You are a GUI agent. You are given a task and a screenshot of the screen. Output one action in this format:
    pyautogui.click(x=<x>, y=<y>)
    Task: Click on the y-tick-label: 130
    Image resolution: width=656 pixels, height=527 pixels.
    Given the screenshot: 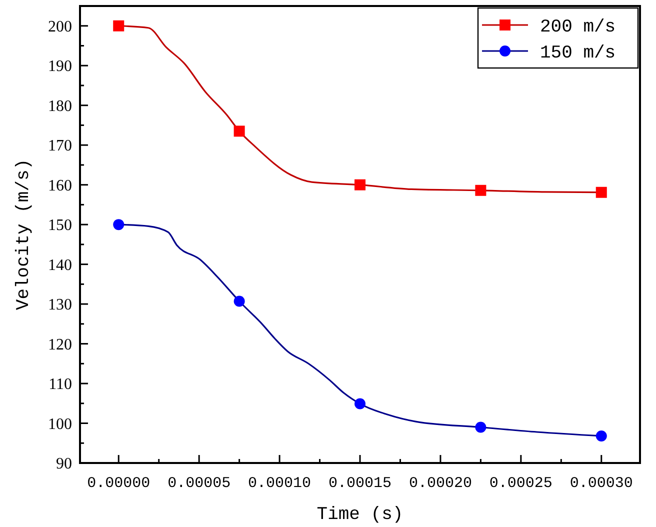 What is the action you would take?
    pyautogui.click(x=60, y=305)
    